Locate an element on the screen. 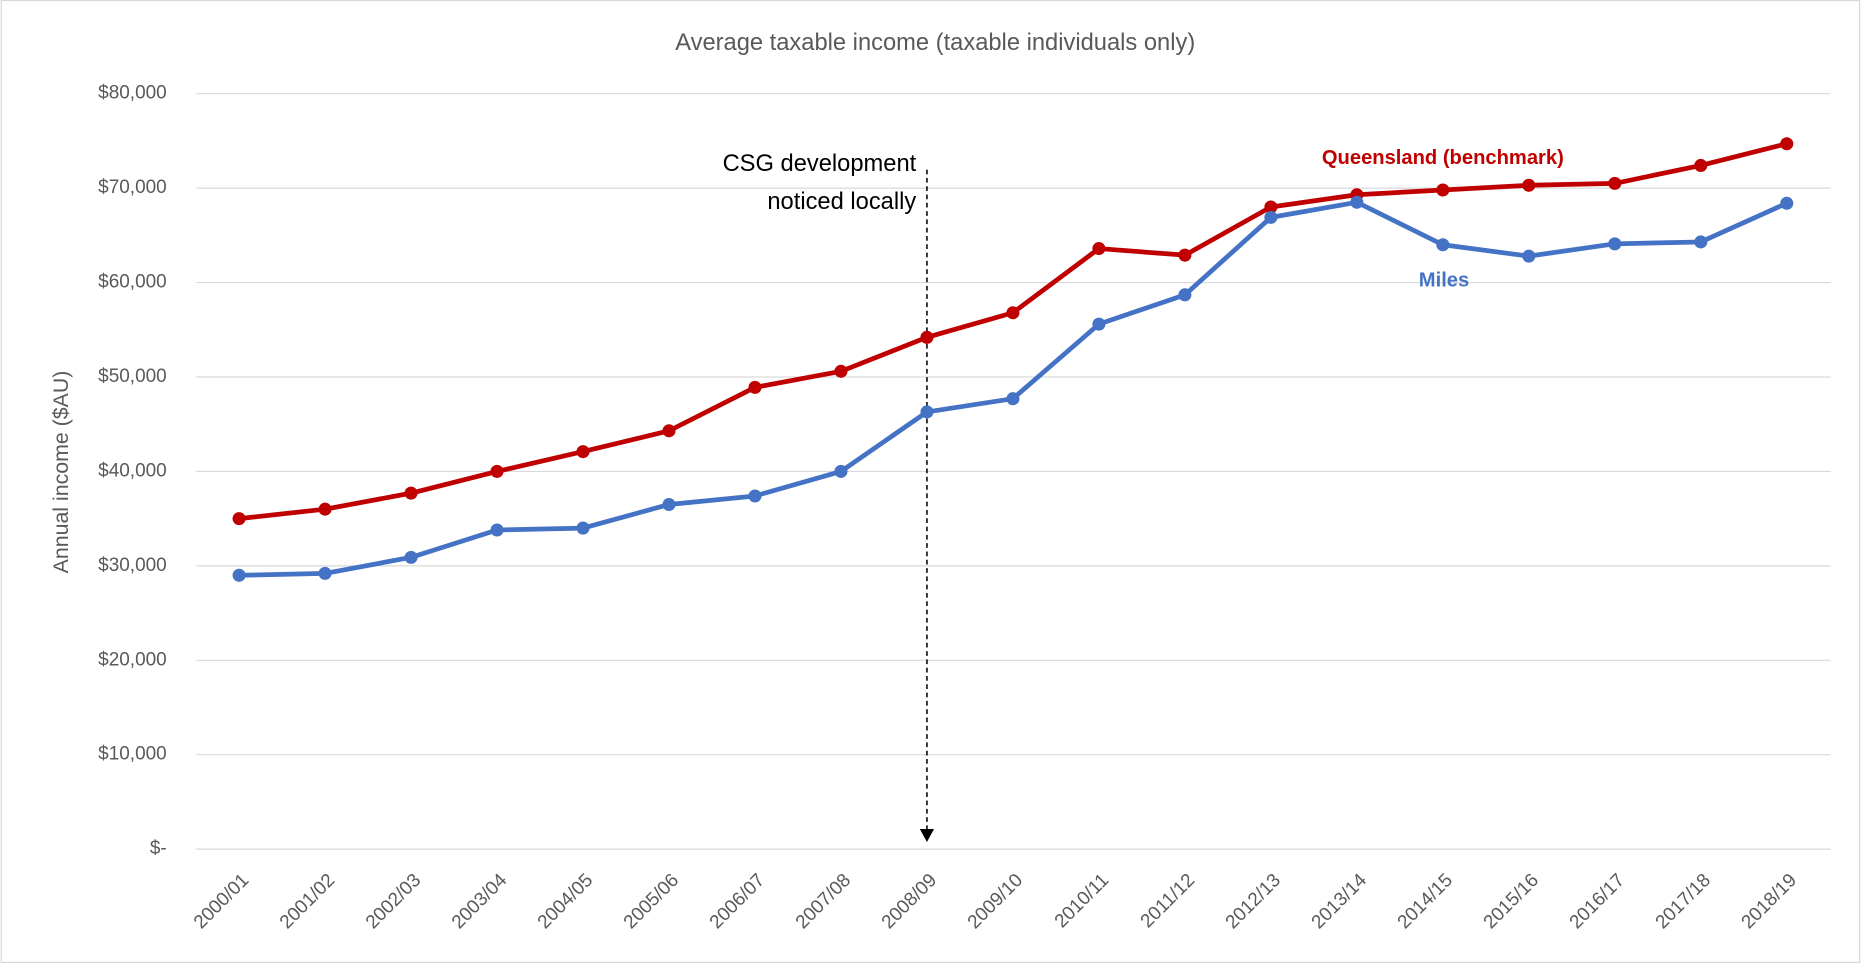 This screenshot has width=1861, height=963. y-tick-label: $40,000 is located at coordinates (132, 470).